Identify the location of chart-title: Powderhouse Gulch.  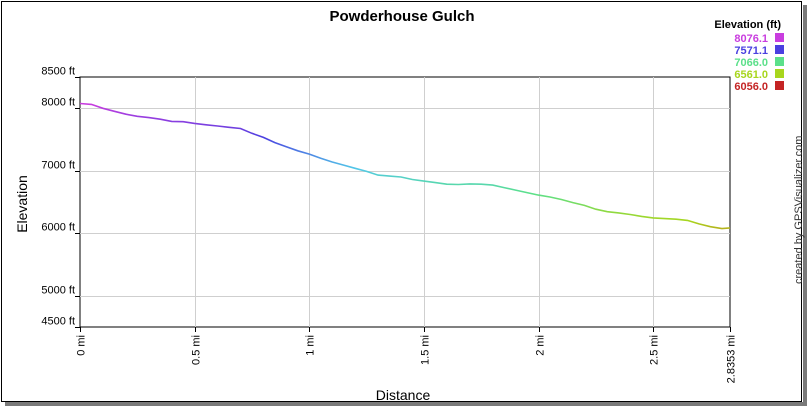
(401, 16).